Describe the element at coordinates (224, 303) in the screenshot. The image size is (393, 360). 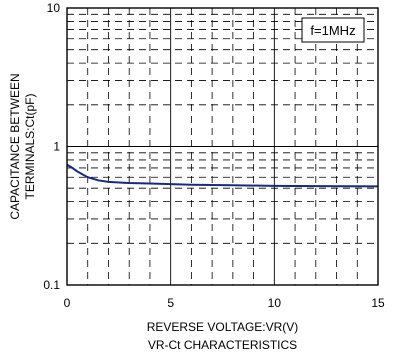
I see `x-tick-labels: 0 5 10 15` at that location.